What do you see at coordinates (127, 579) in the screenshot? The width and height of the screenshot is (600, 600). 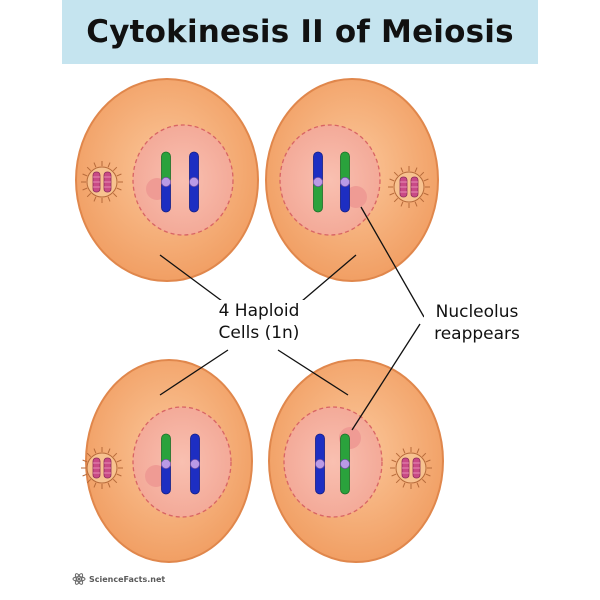 I see `logo-text: ScienceFacts.net` at bounding box center [127, 579].